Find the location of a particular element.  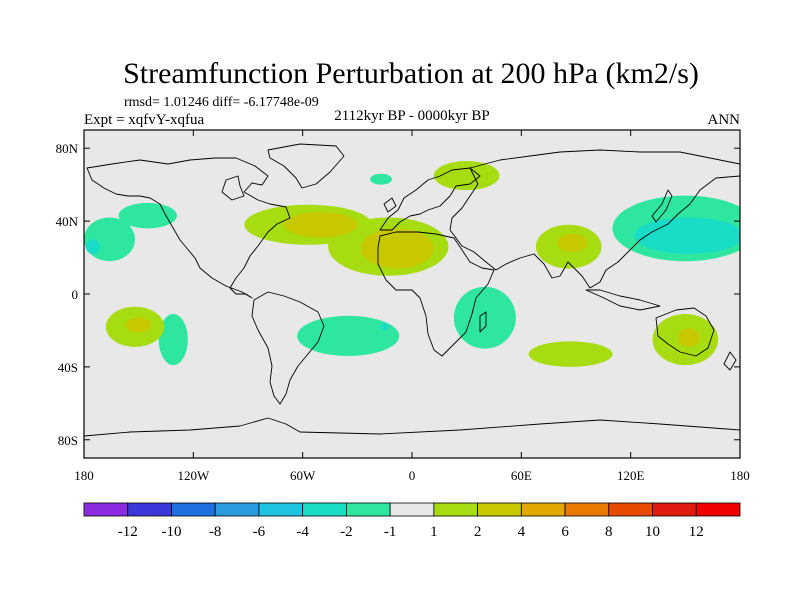

colorbar-label: -10 is located at coordinates (171, 532).